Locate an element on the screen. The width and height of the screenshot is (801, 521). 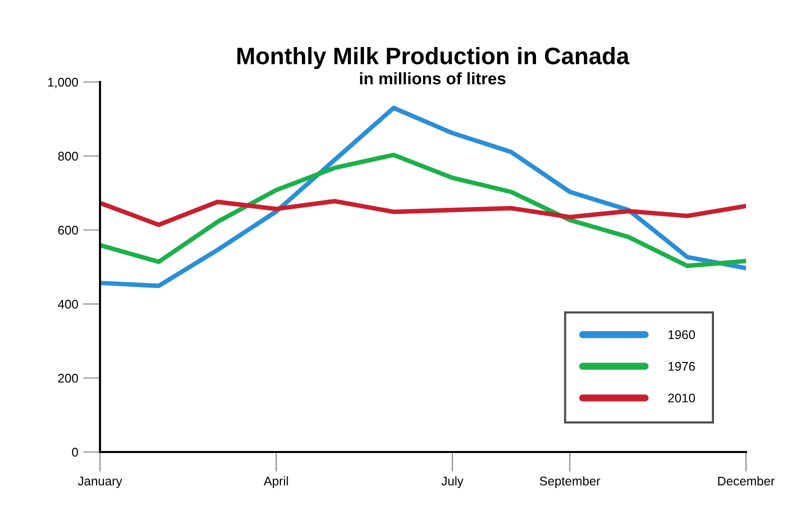
chart-title: Monthly Milk Production in Canada is located at coordinates (433, 58).